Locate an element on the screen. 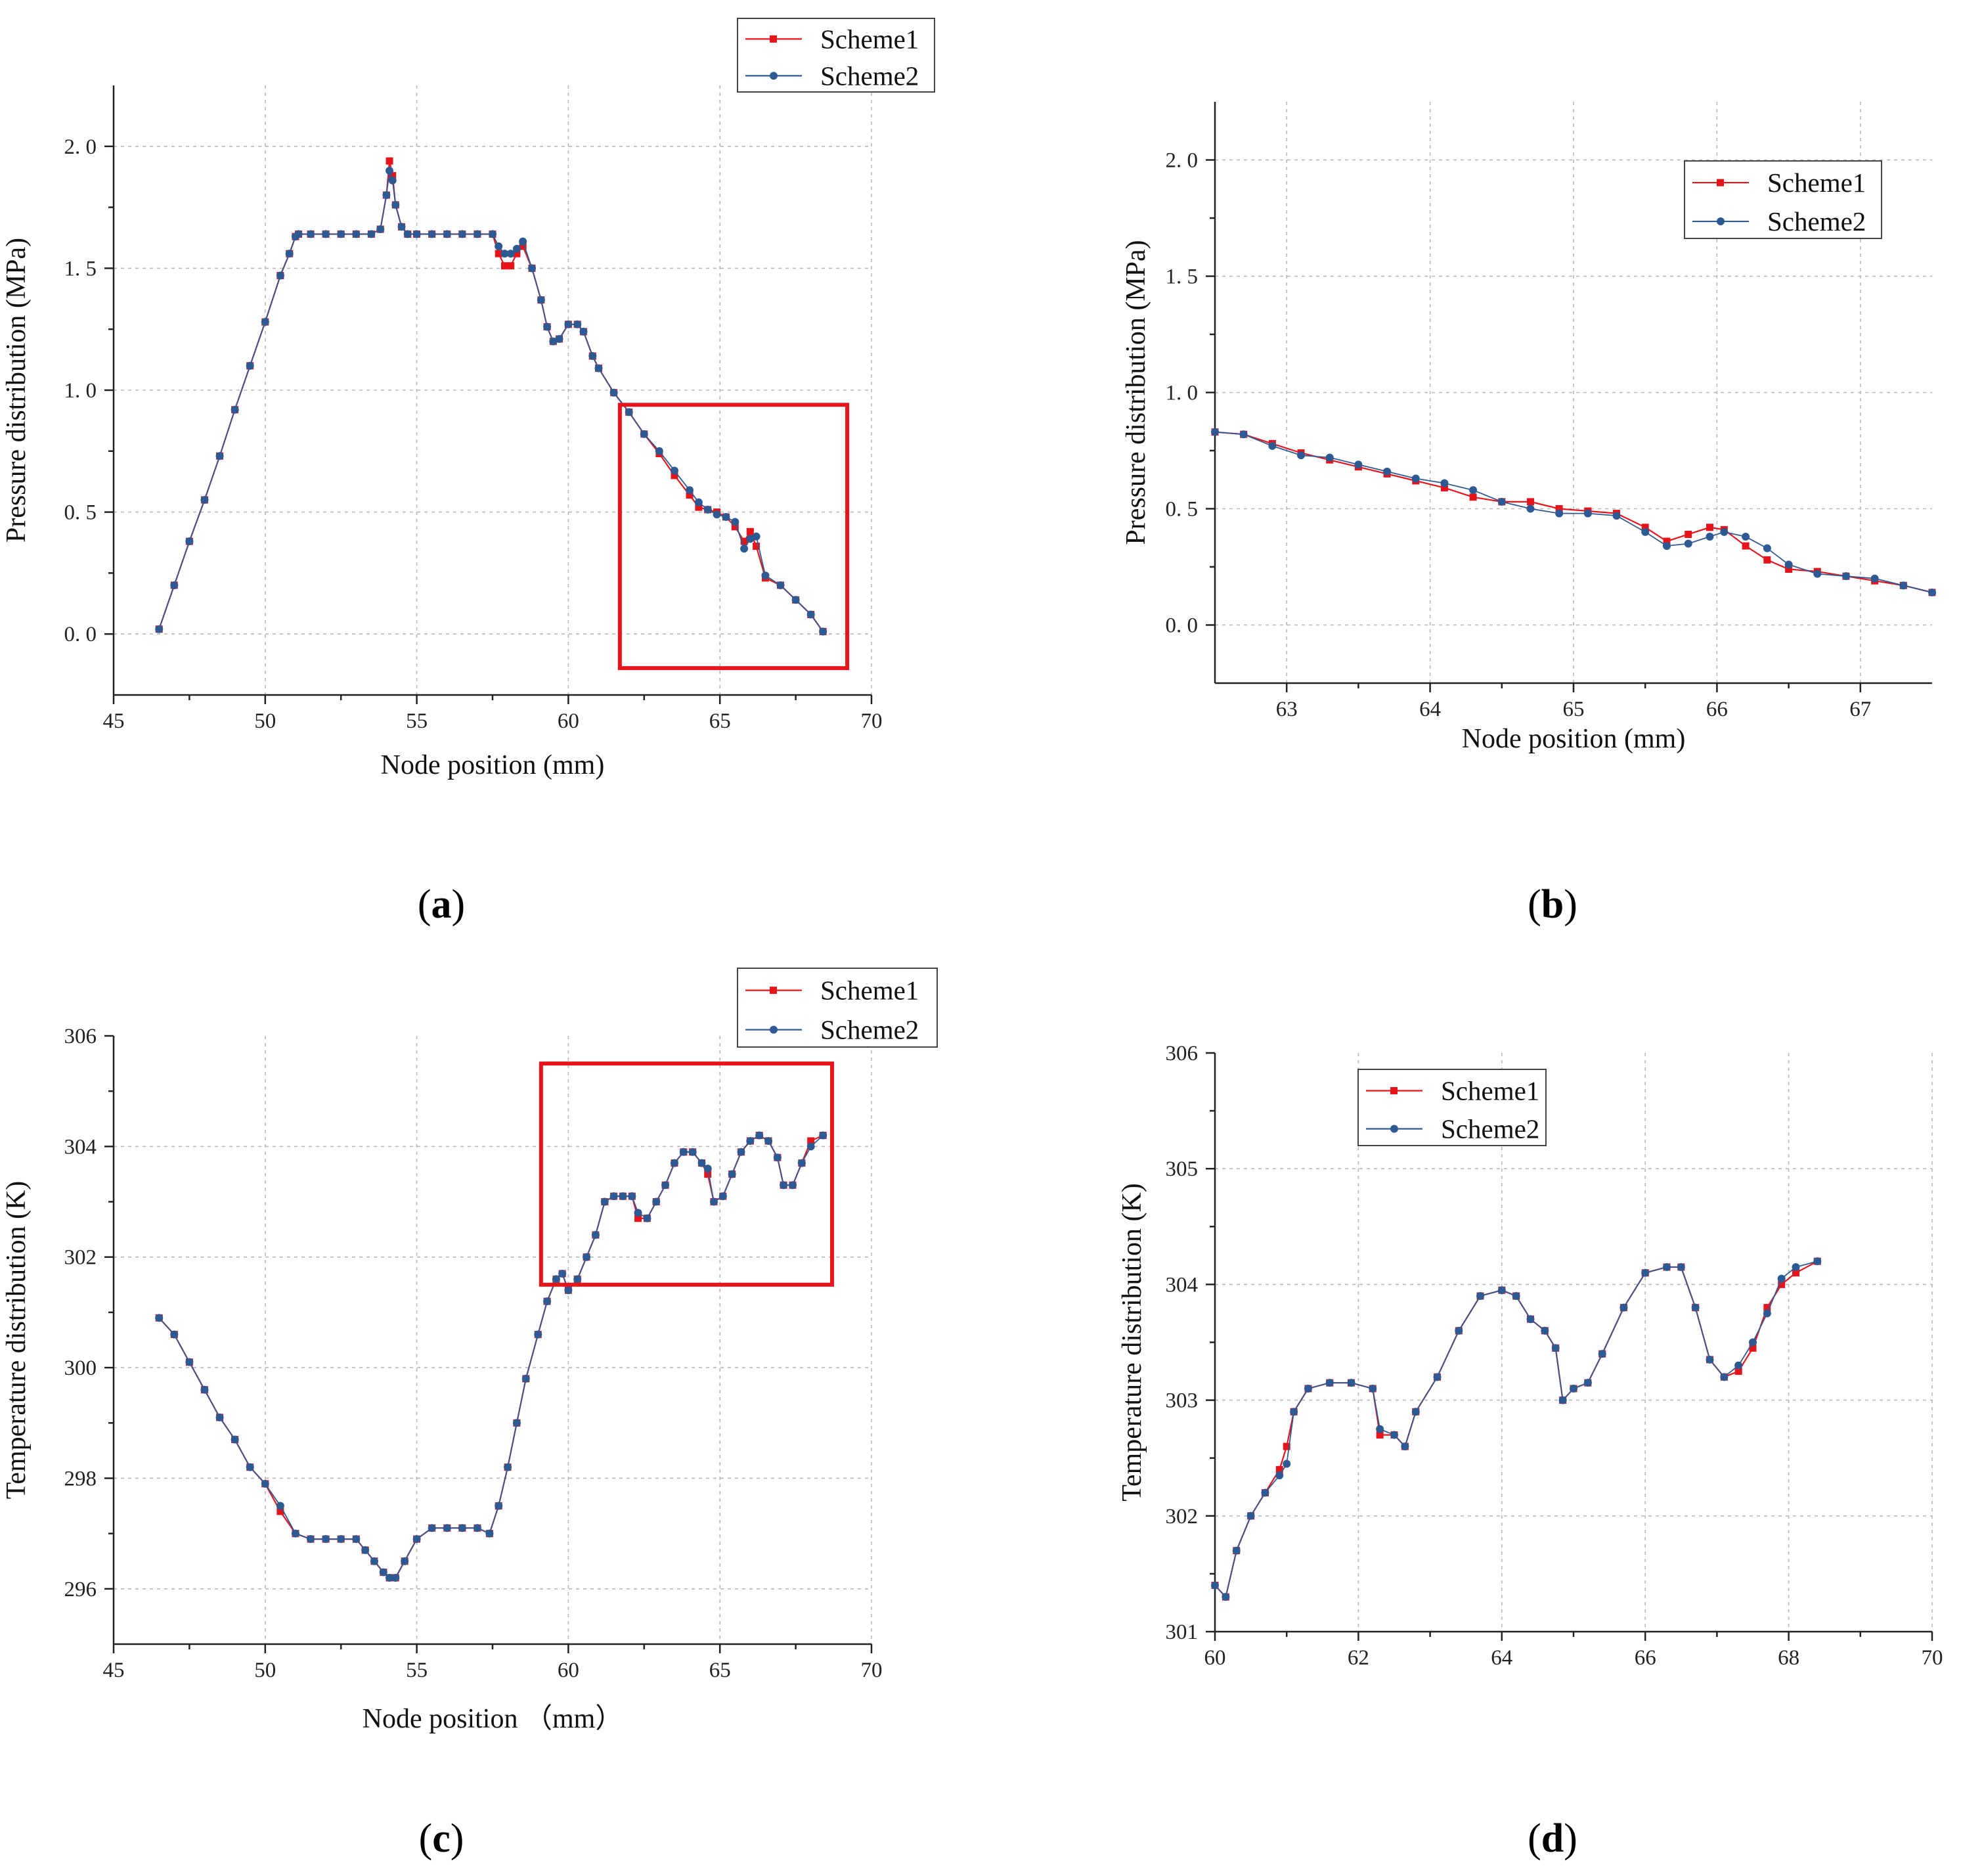  chart-c-y-tick-label-4: 304 is located at coordinates (80, 1147).